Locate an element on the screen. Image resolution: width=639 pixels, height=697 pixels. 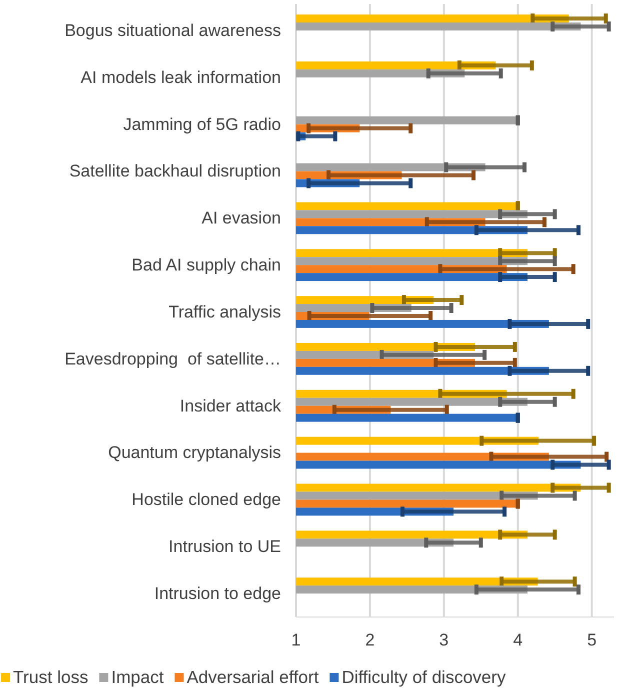
y-tick-label: Intrusion to edge is located at coordinates (217, 593).